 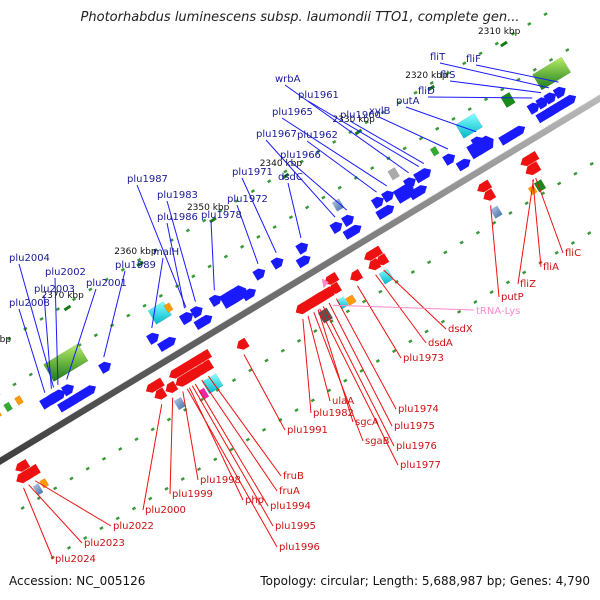 I want to click on kbp-tick-label: 2360 kbp, so click(x=135, y=252).